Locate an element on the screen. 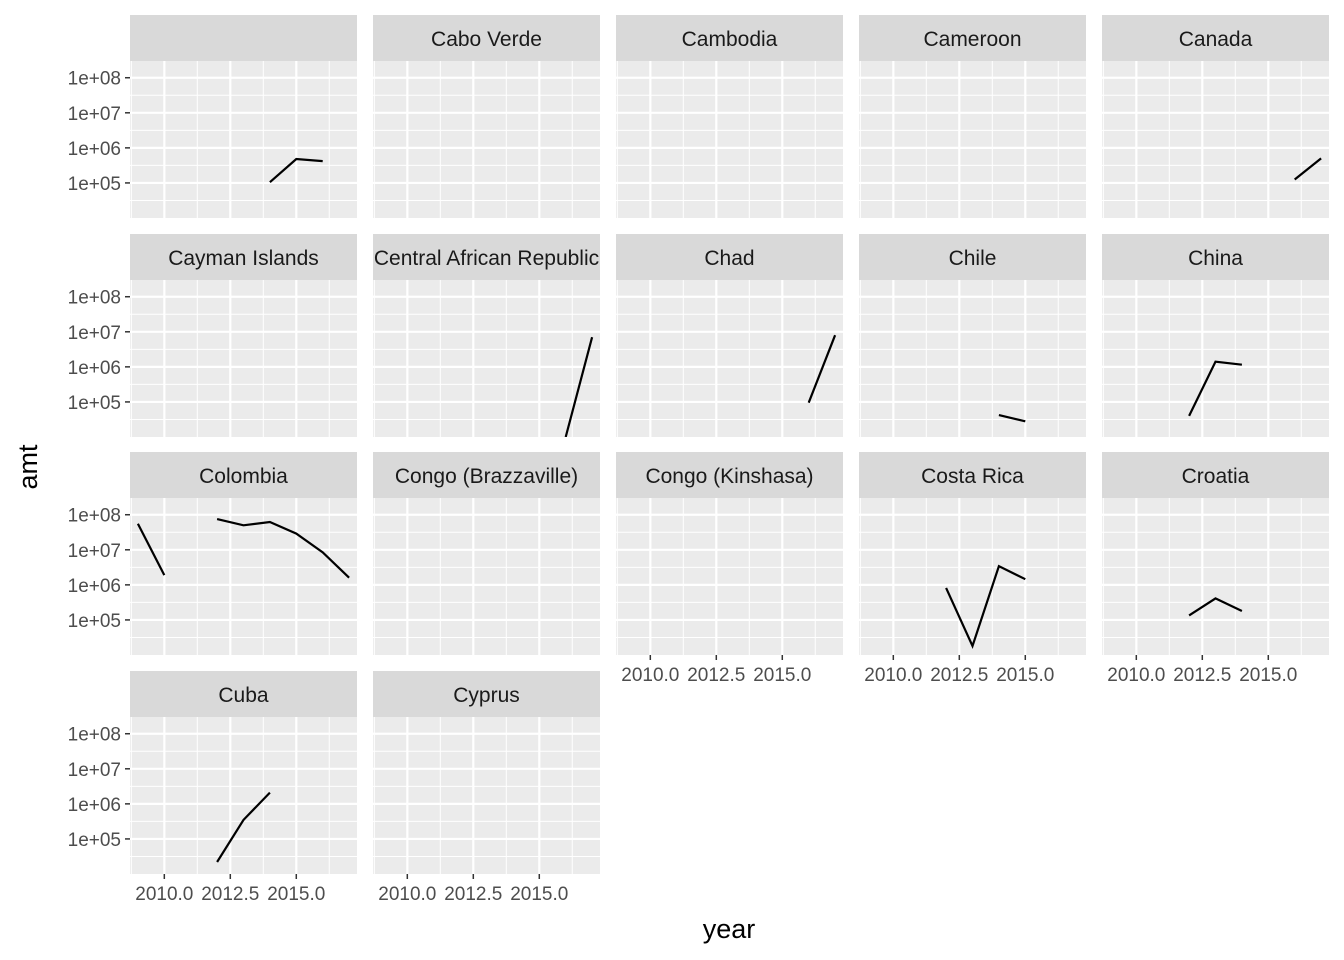 The width and height of the screenshot is (1344, 960). x-axis-title: year is located at coordinates (729, 929).